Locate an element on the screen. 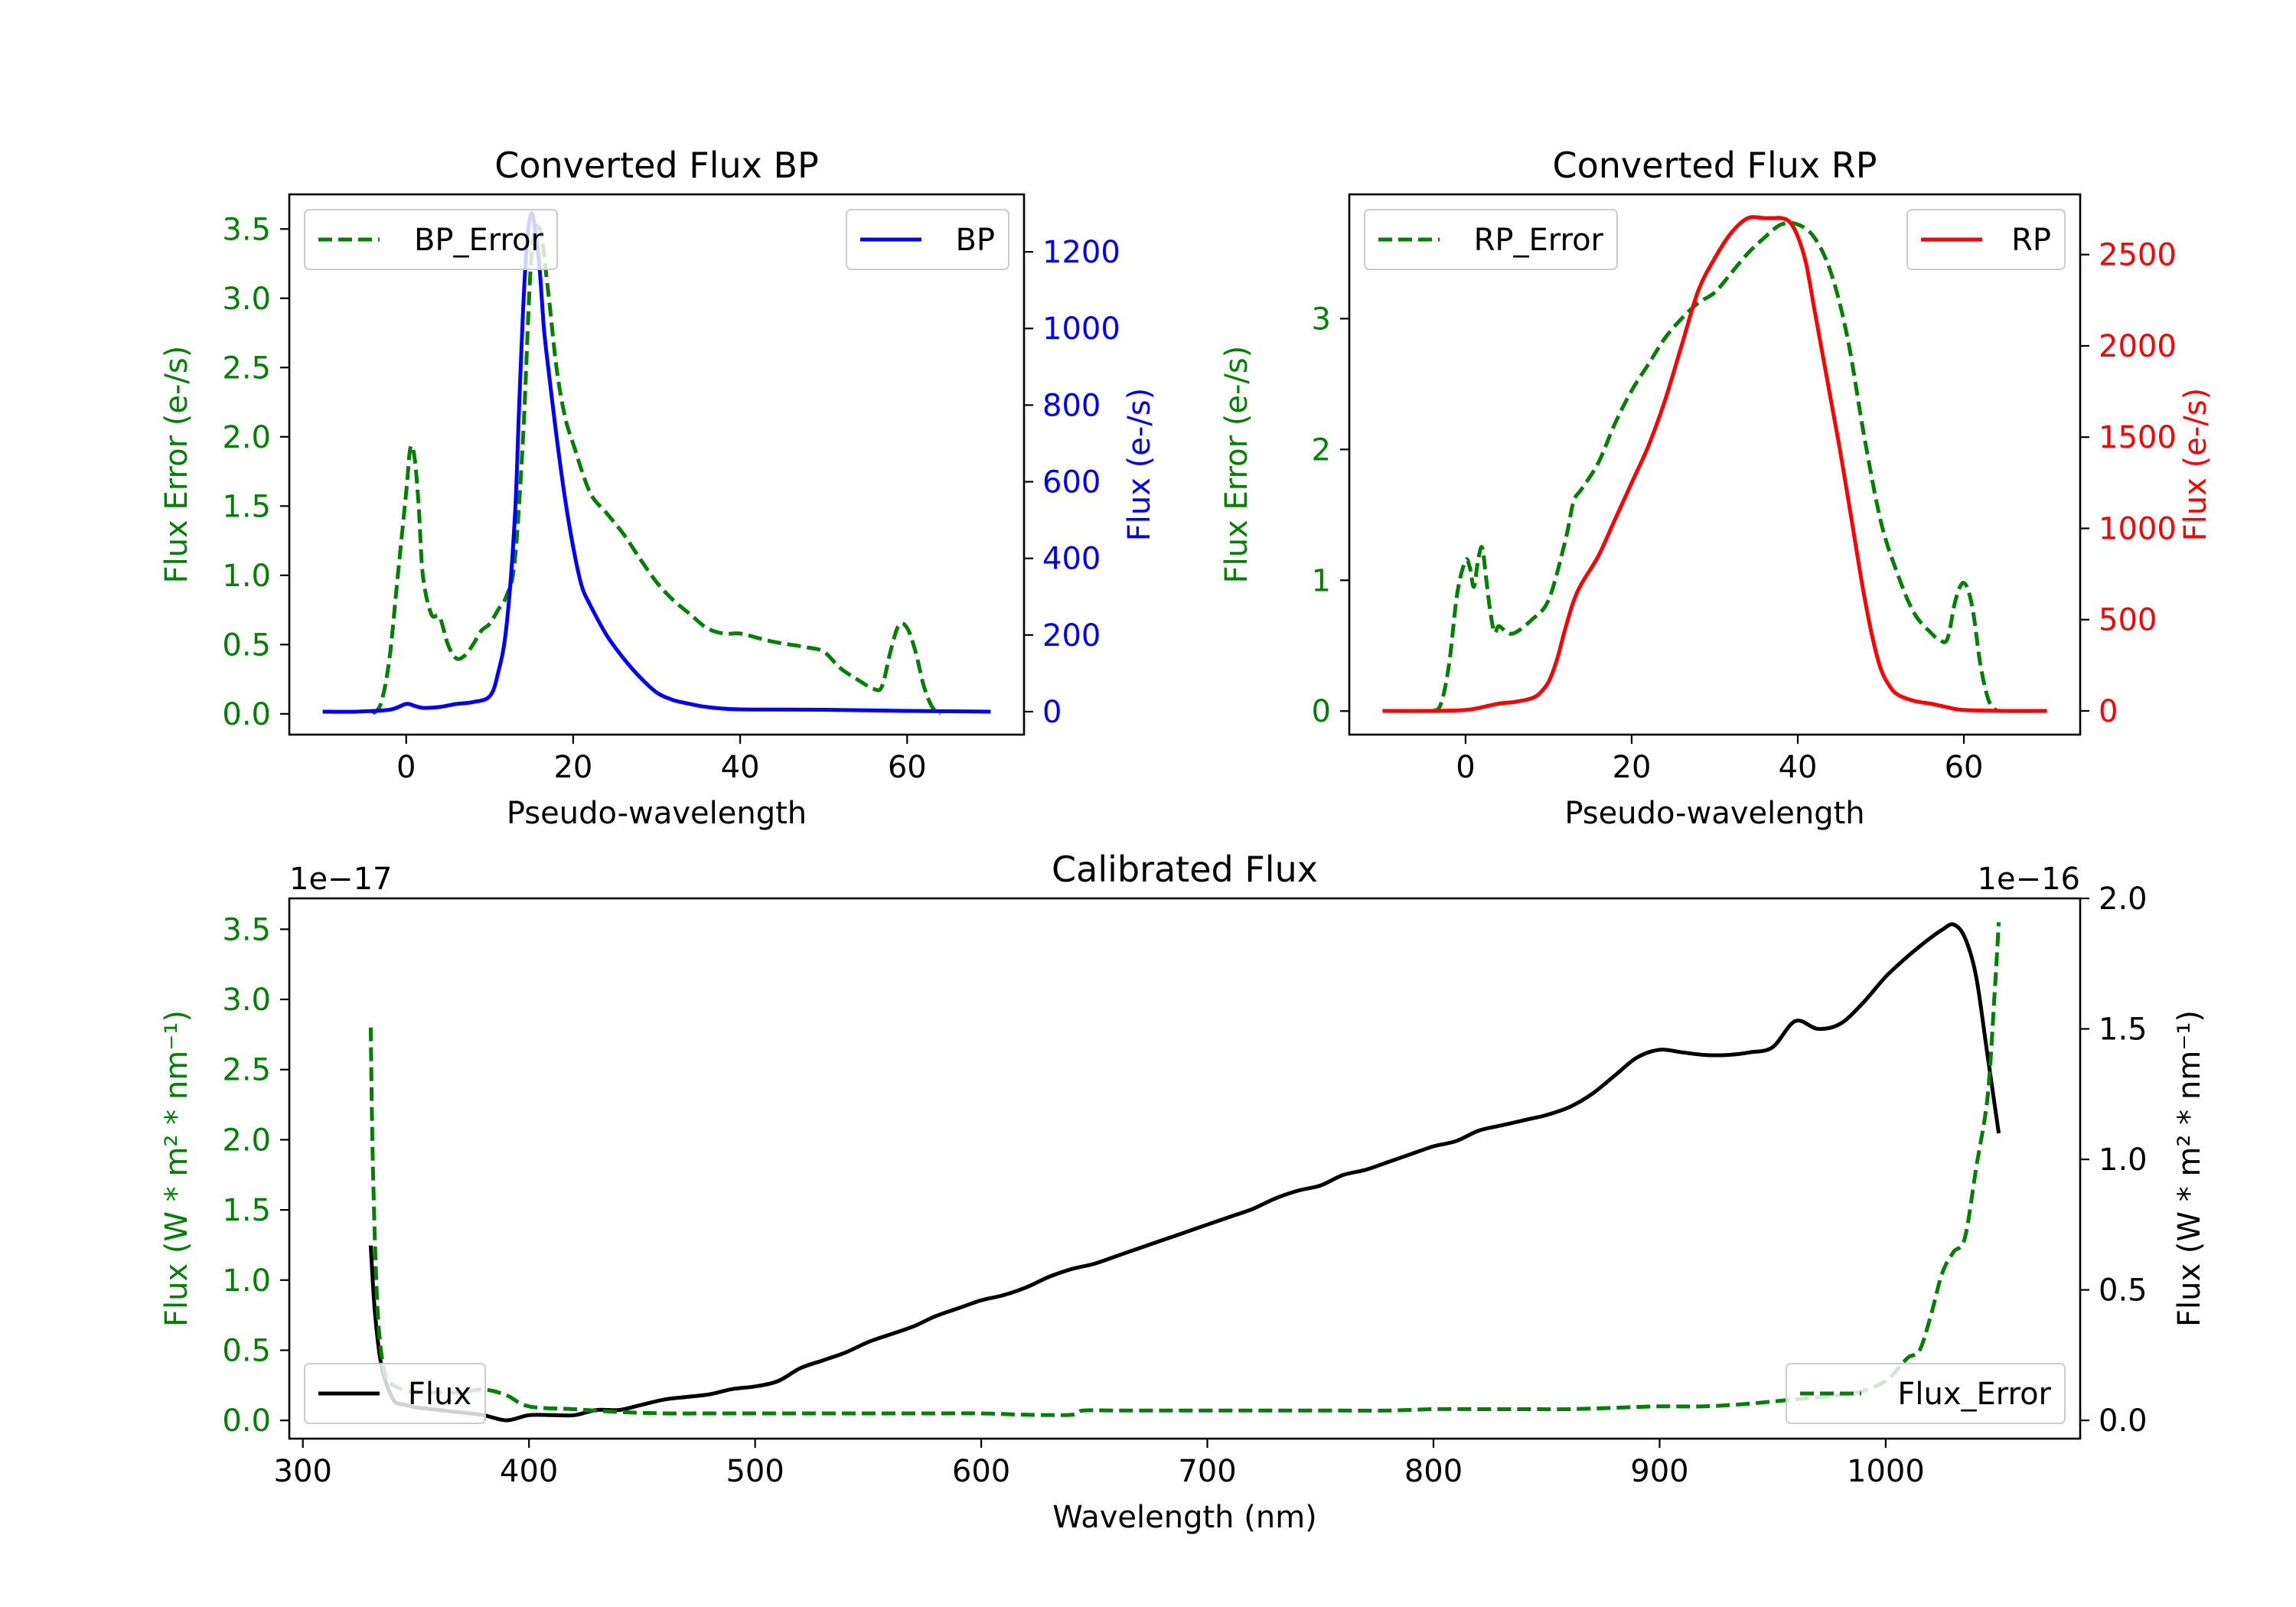 The image size is (2296, 1607). rp-x-axis-label: Pseudo-wavelength is located at coordinates (1714, 814).